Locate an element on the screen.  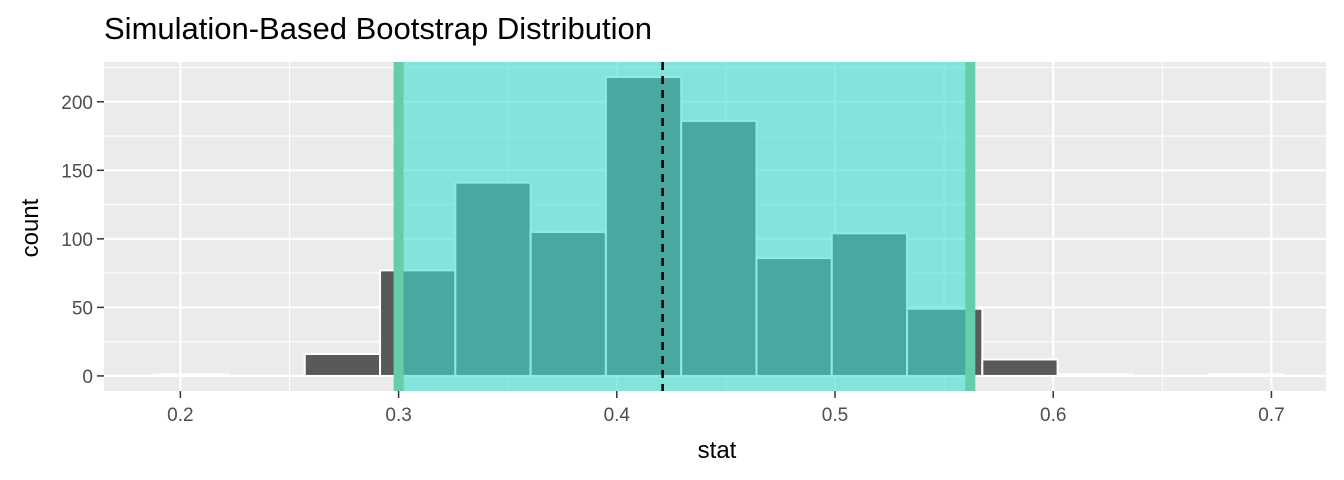
y-axis-tick-label: 0 is located at coordinates (87, 377).